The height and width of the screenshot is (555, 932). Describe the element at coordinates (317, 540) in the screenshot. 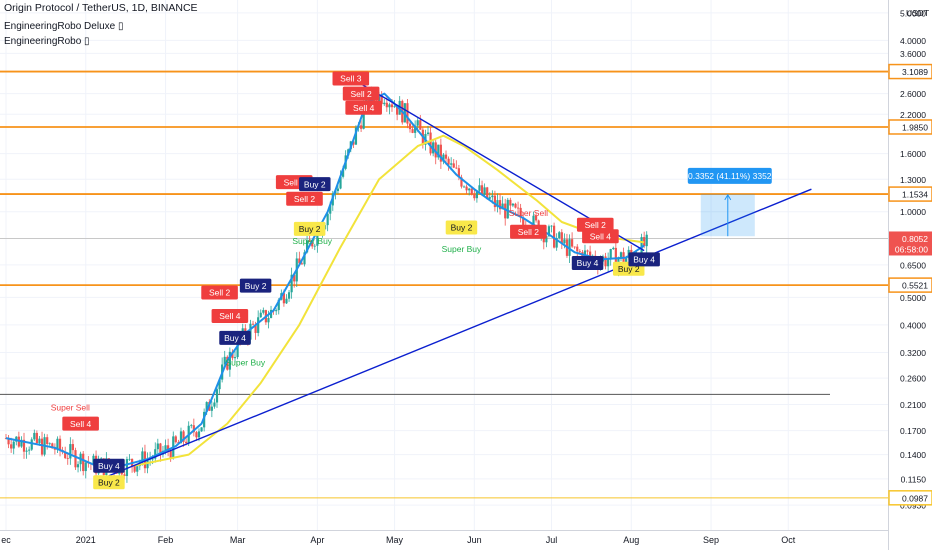

I see `x-tick-label: Apr` at that location.